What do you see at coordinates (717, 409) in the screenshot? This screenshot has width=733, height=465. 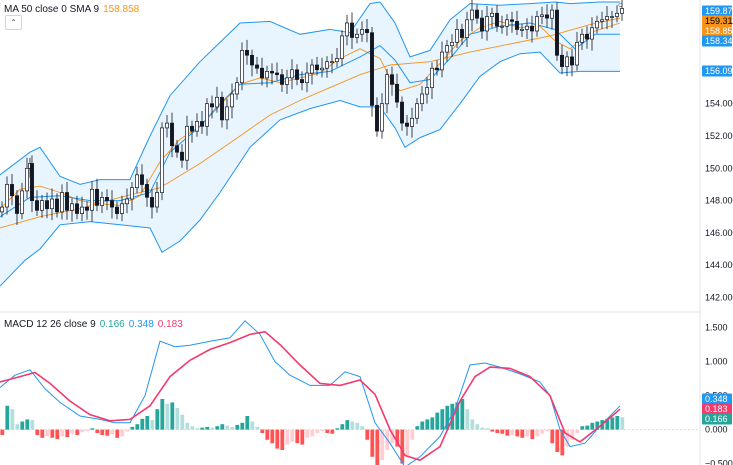 I see `macd-value-tag` at bounding box center [717, 409].